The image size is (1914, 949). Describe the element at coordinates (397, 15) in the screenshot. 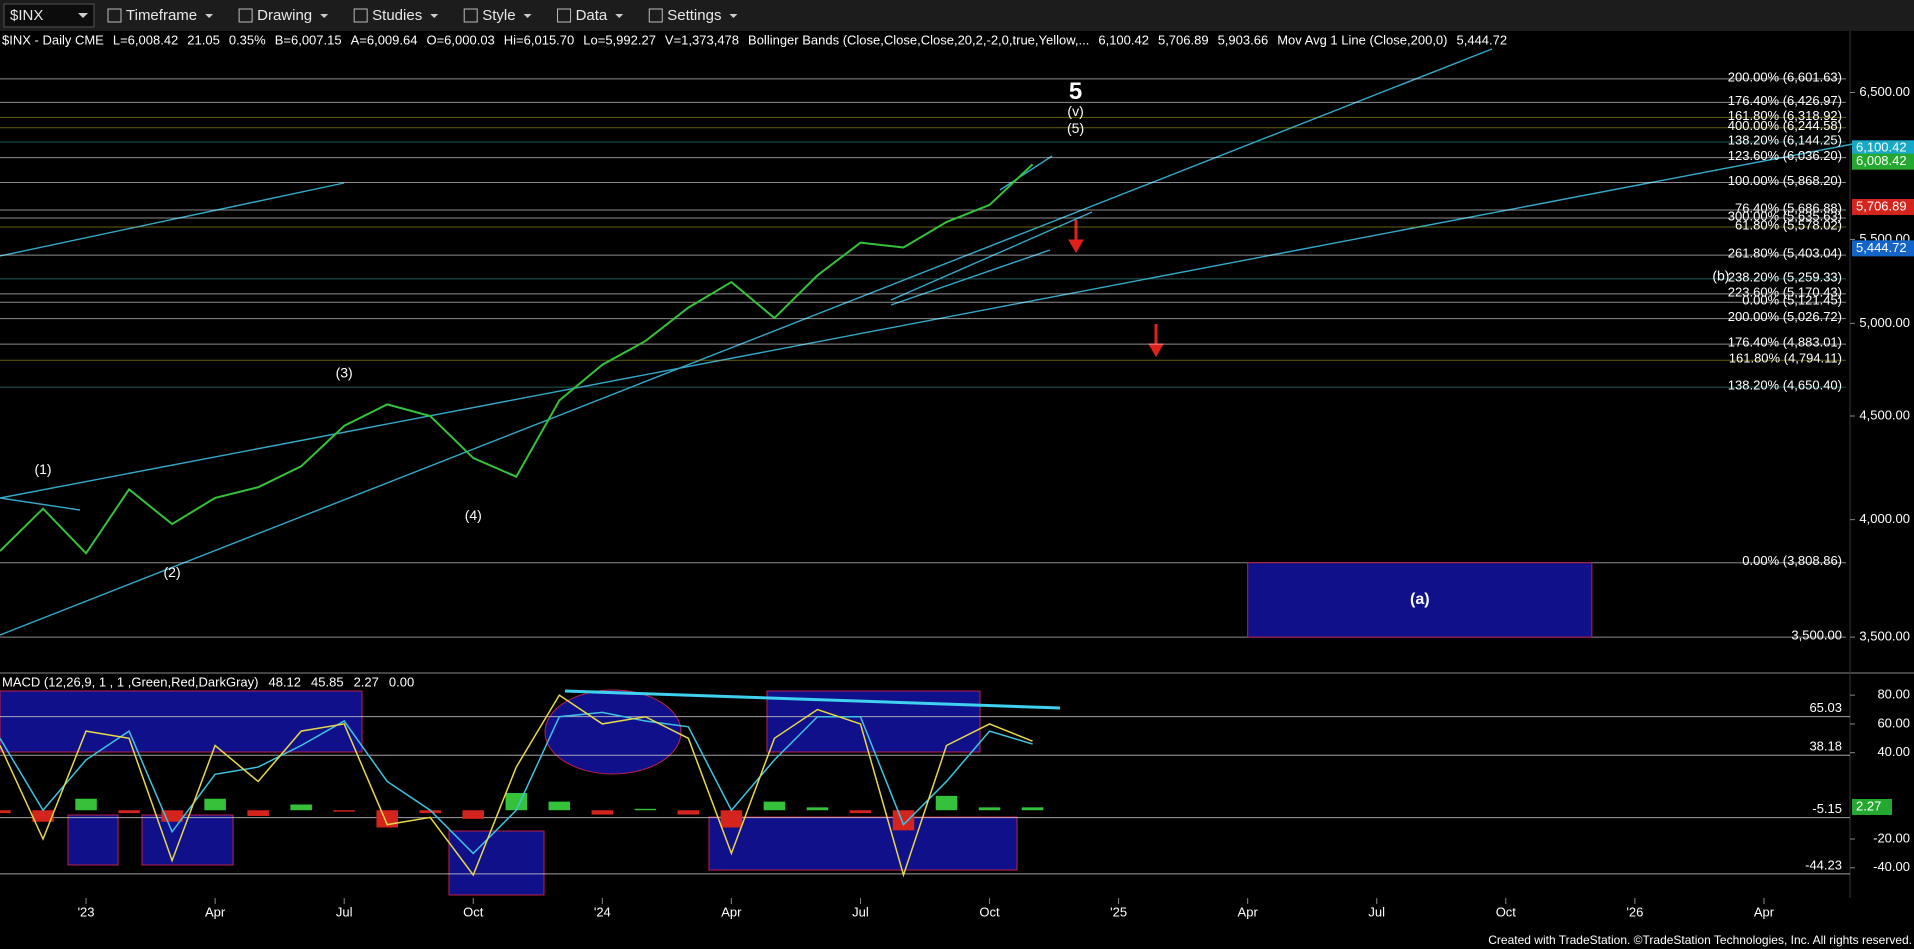

I see `toolbar-button: Studies` at that location.